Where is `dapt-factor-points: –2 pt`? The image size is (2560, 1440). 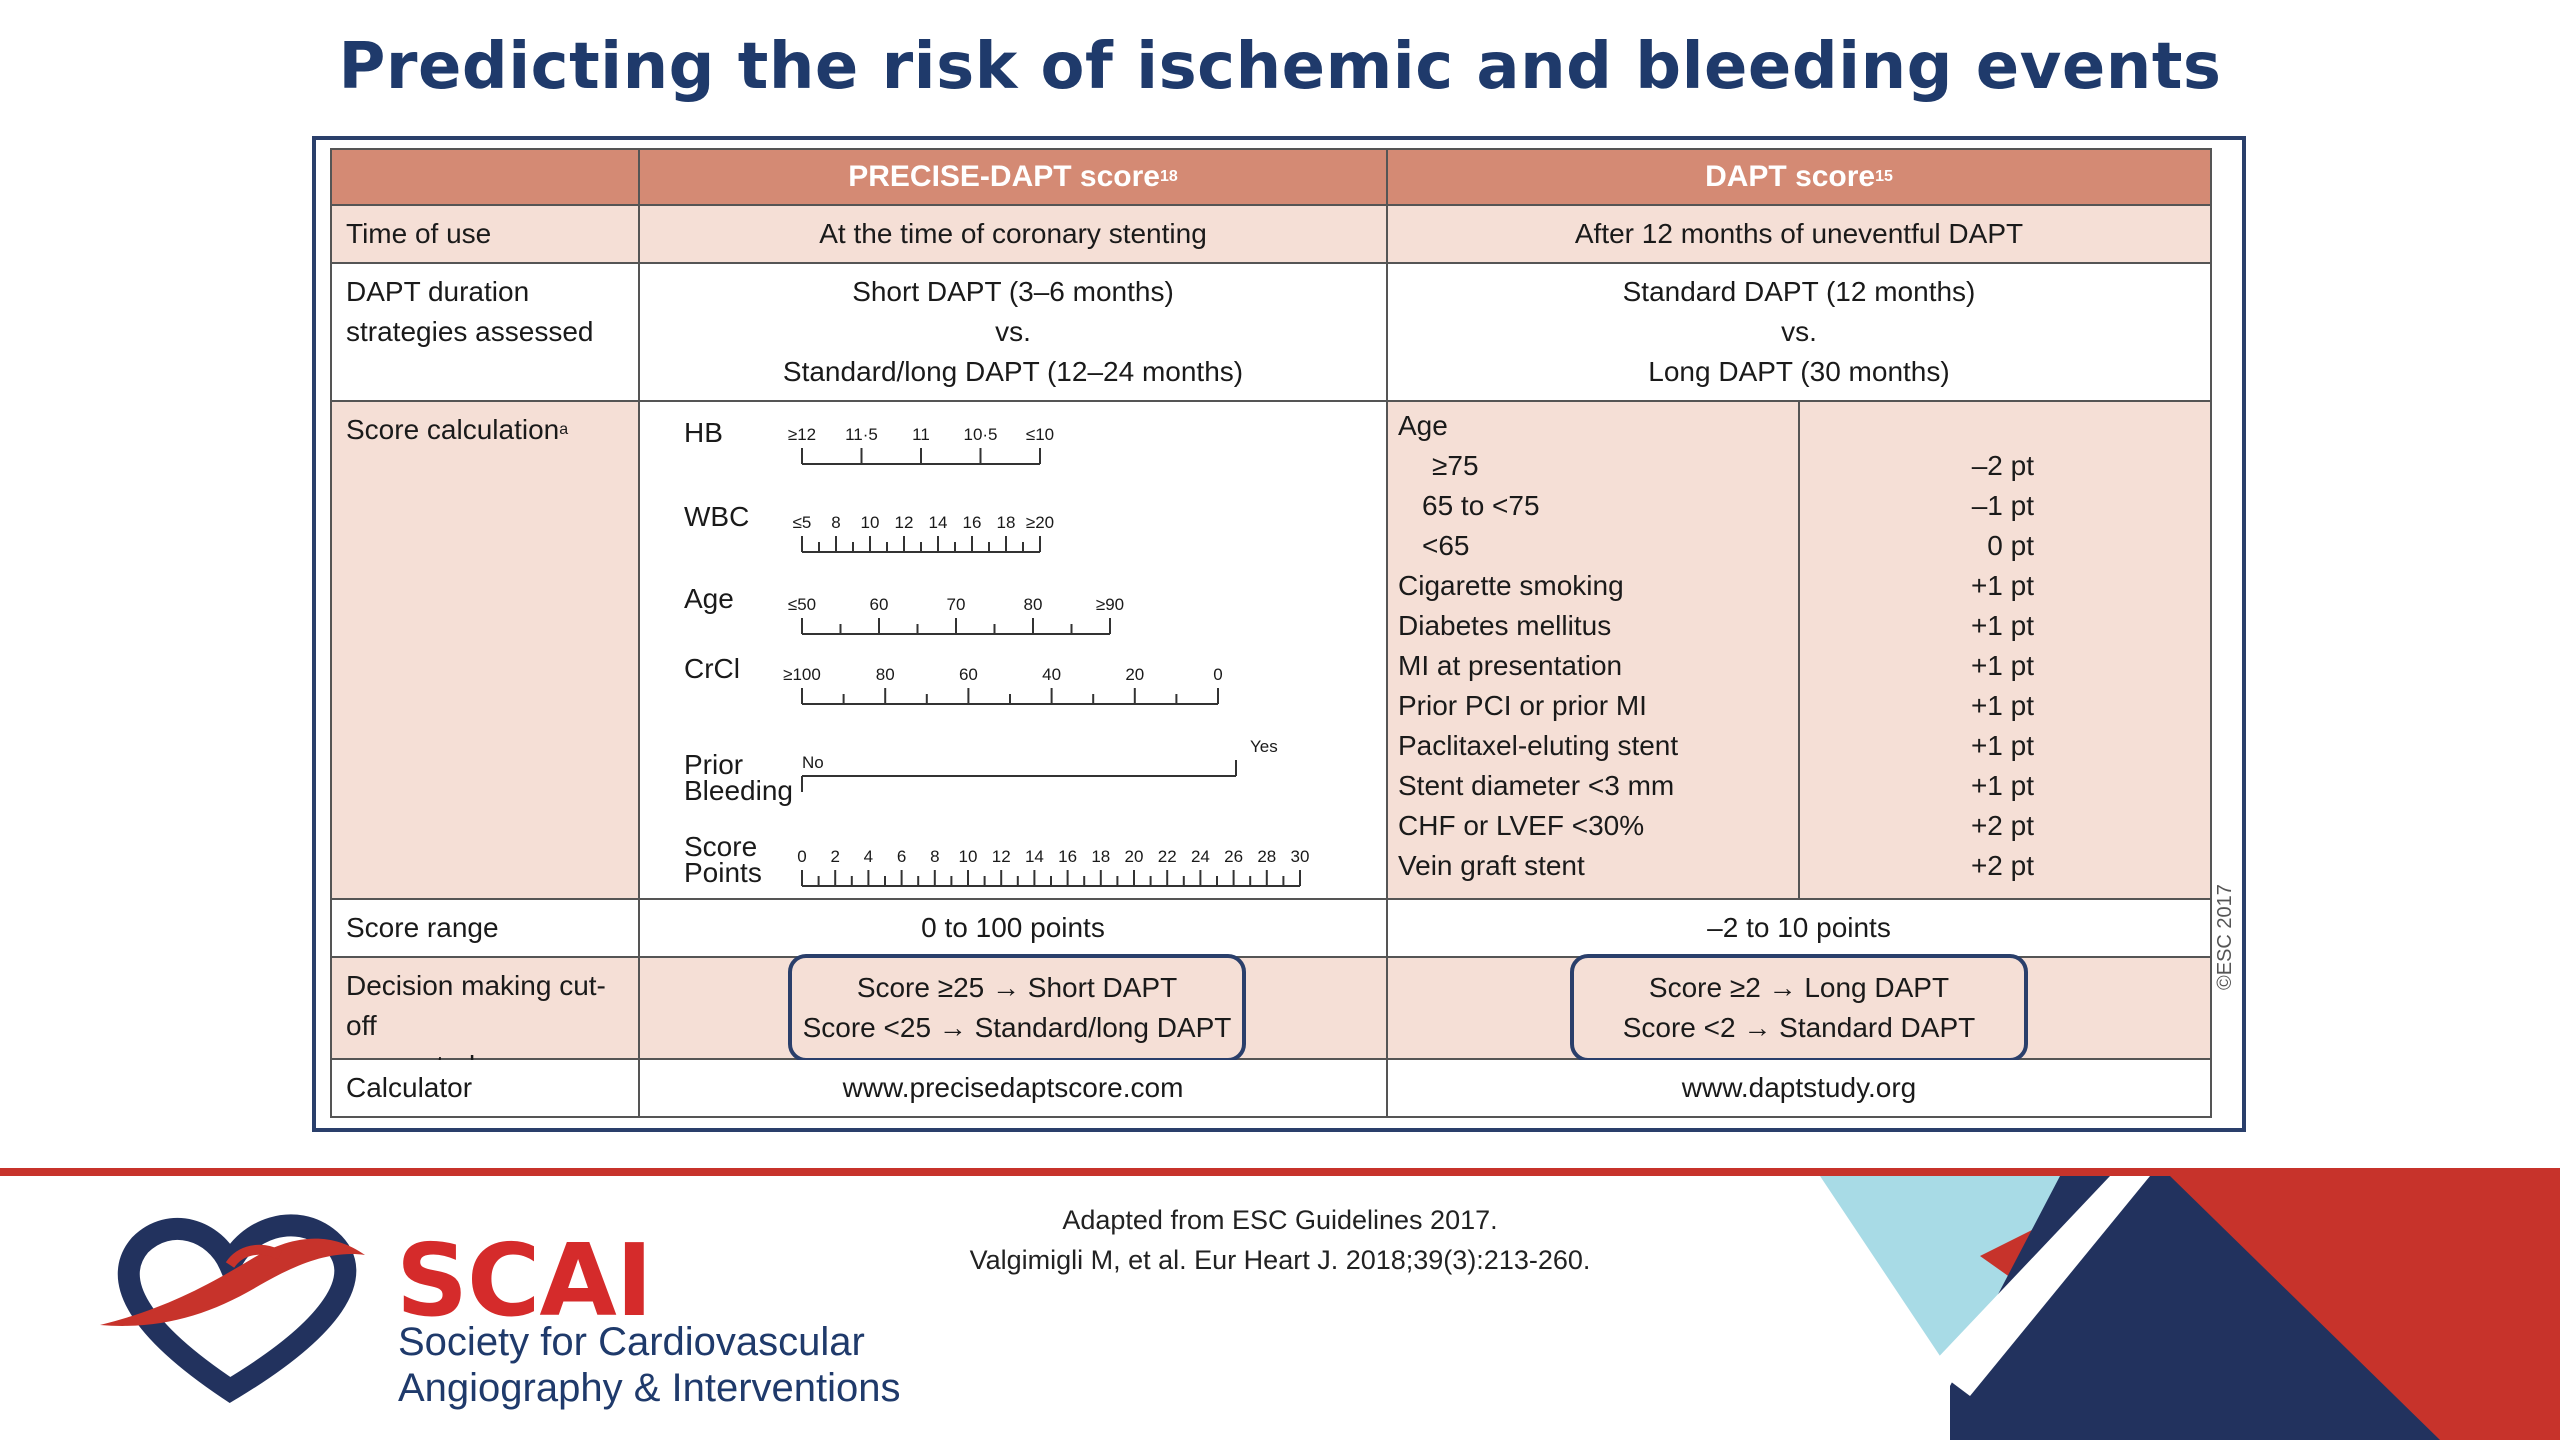
dapt-factor-points: –2 pt is located at coordinates (2002, 465).